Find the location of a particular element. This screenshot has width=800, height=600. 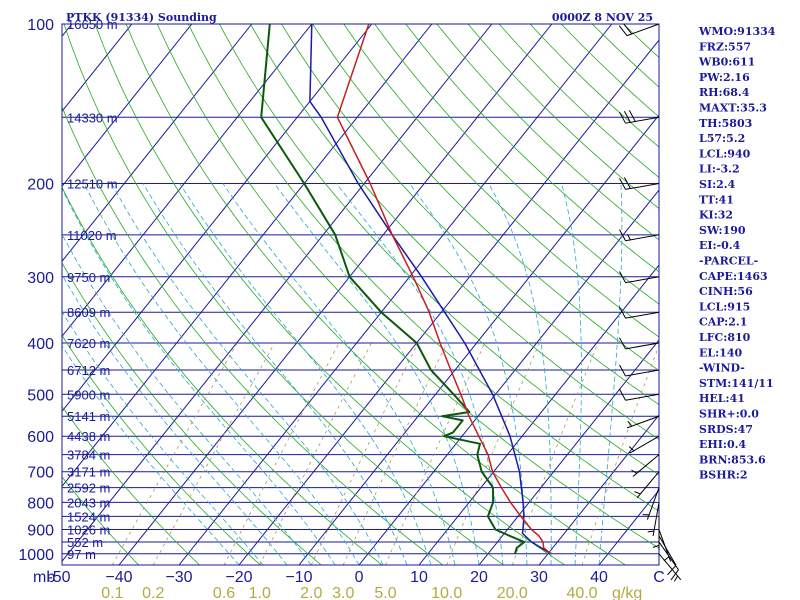

index-value: -WIND- is located at coordinates (722, 368).